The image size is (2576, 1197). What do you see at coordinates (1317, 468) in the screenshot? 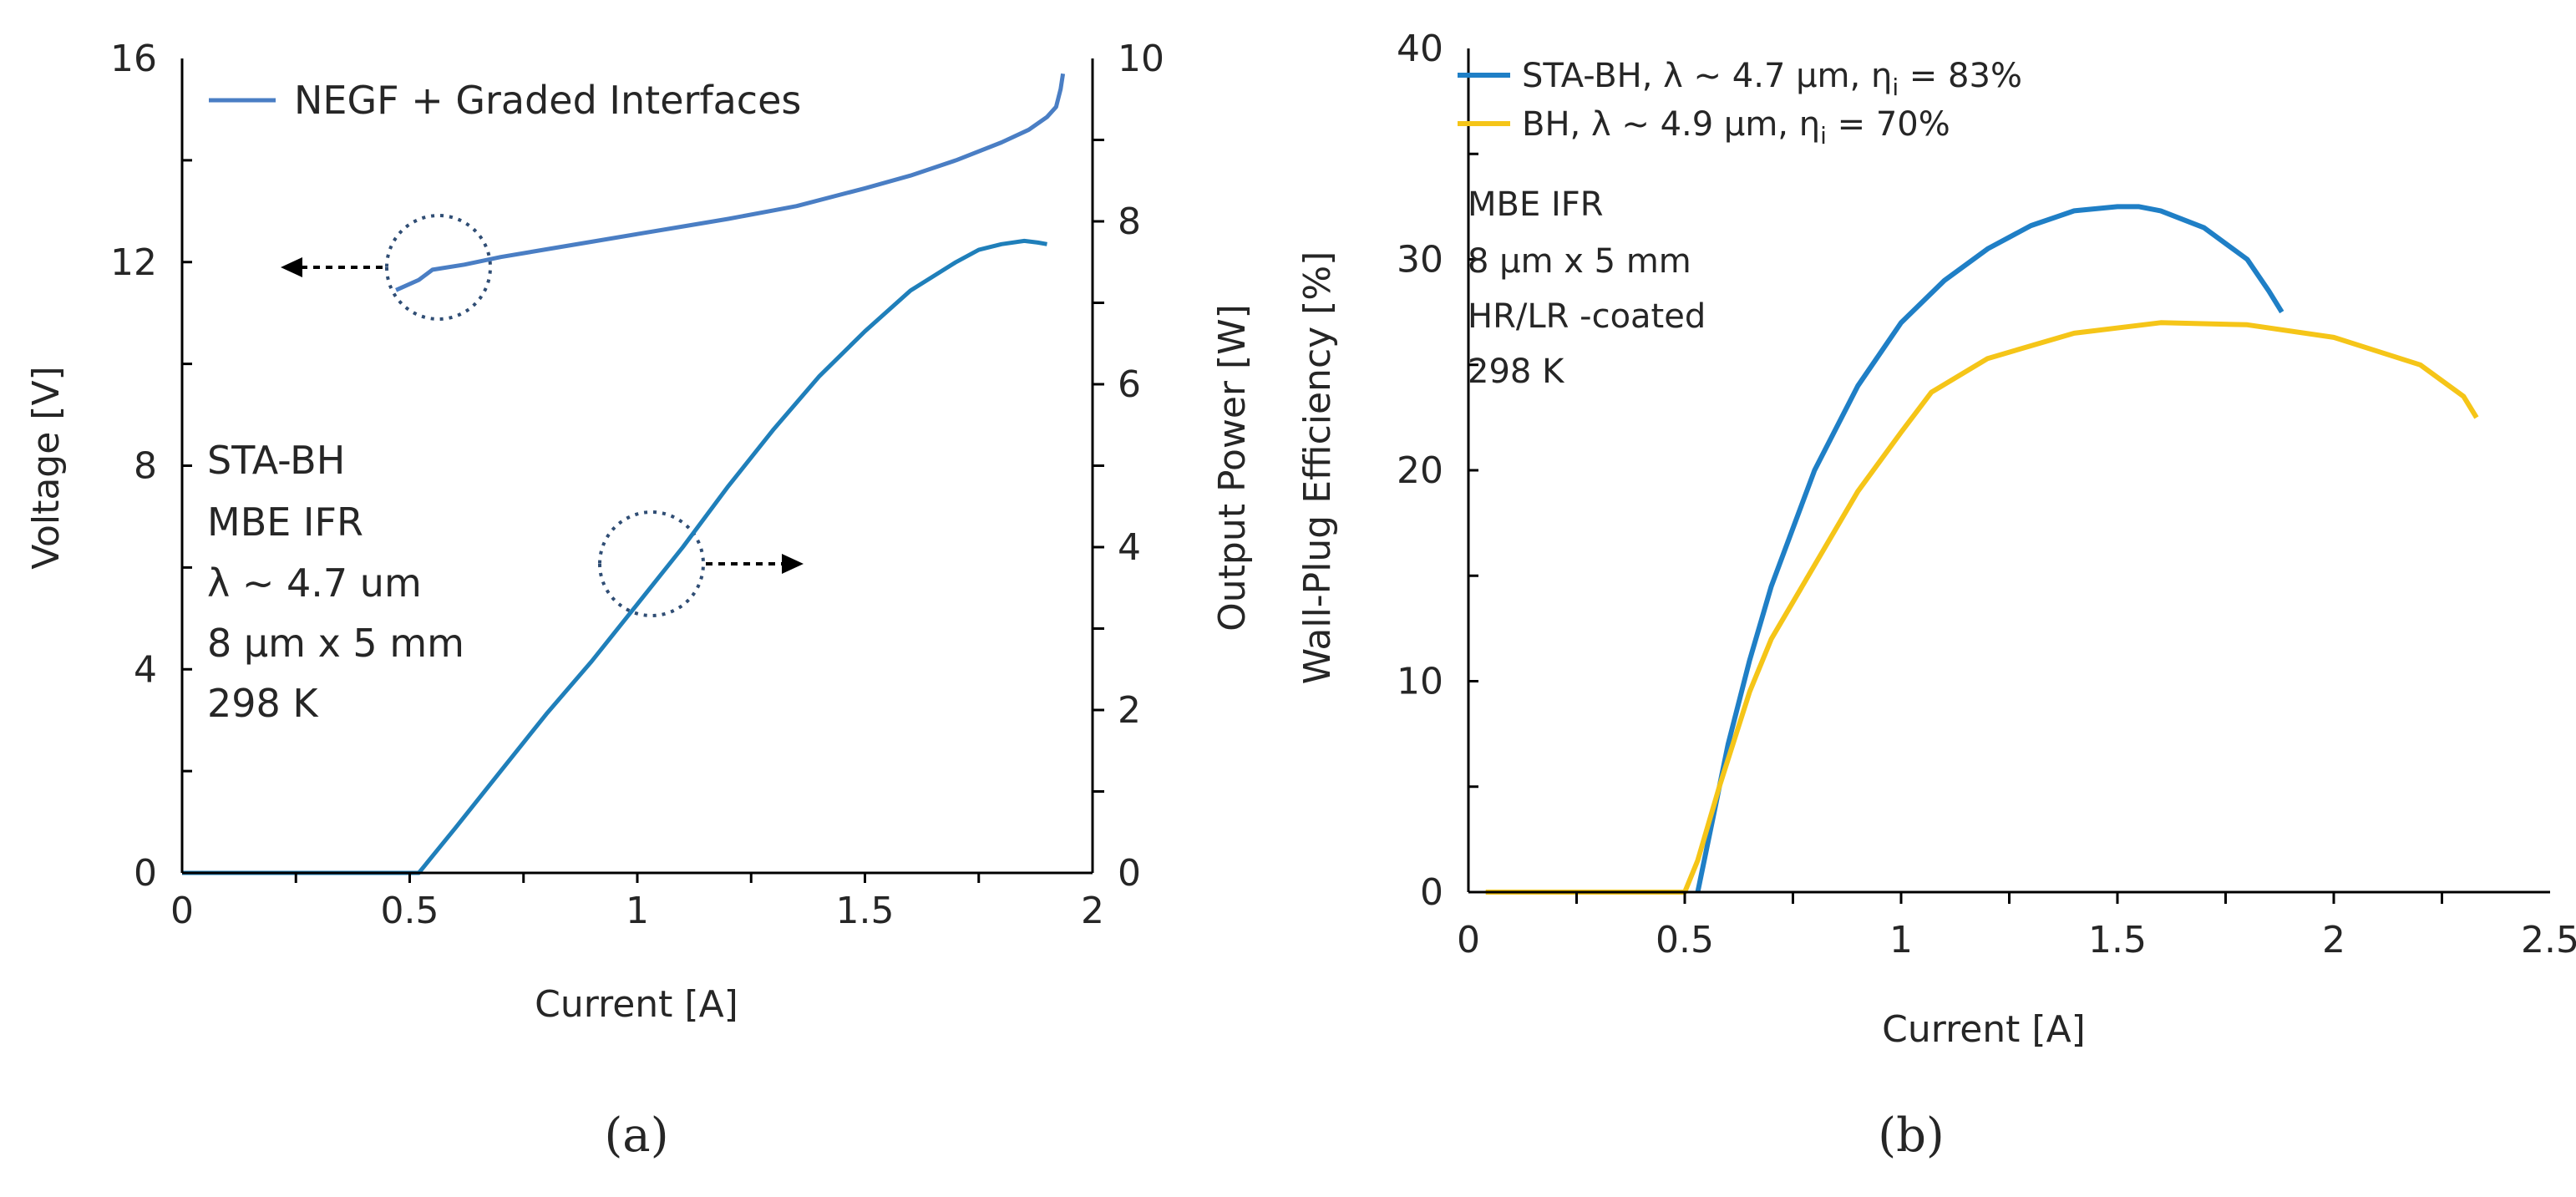
I see `b-y-axis-label: Wall-Plug Efficiency [%]` at bounding box center [1317, 468].